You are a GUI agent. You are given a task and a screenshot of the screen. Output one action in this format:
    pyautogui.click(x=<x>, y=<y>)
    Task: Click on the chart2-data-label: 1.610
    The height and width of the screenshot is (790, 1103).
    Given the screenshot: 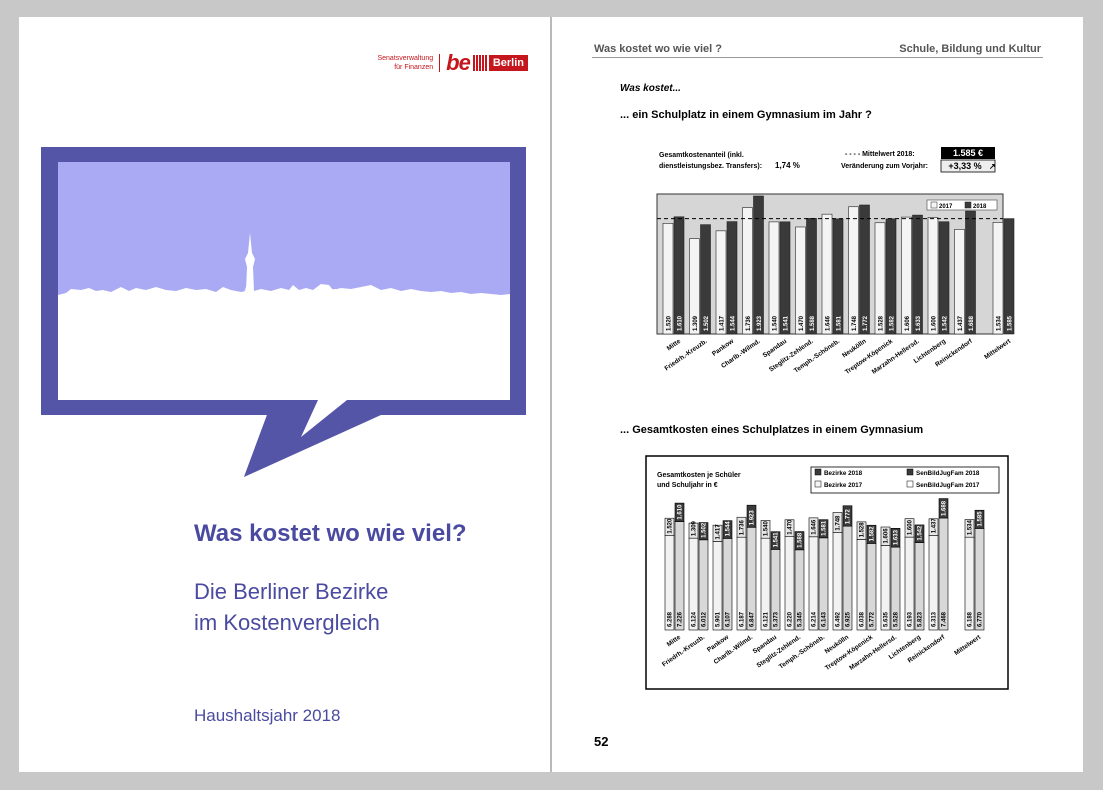 What is the action you would take?
    pyautogui.click(x=681, y=512)
    